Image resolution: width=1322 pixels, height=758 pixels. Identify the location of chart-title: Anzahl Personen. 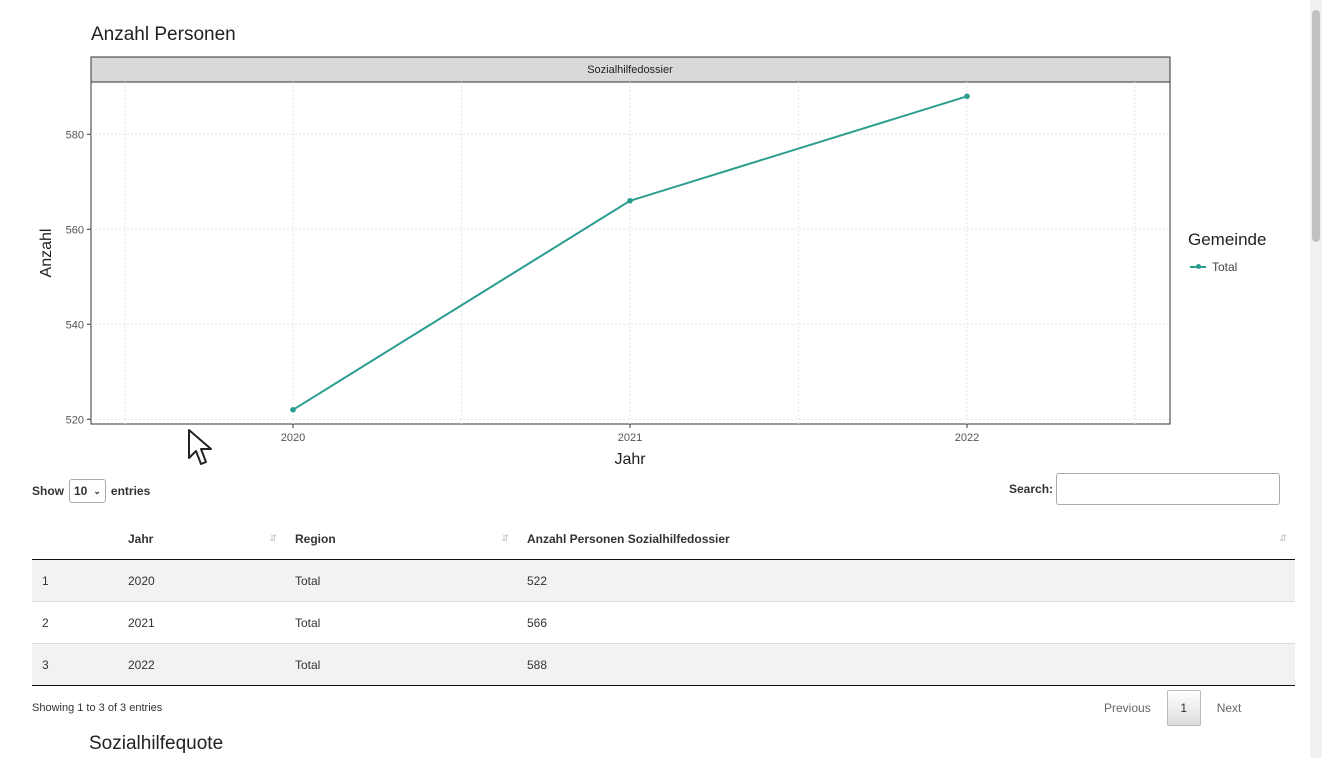
(163, 34).